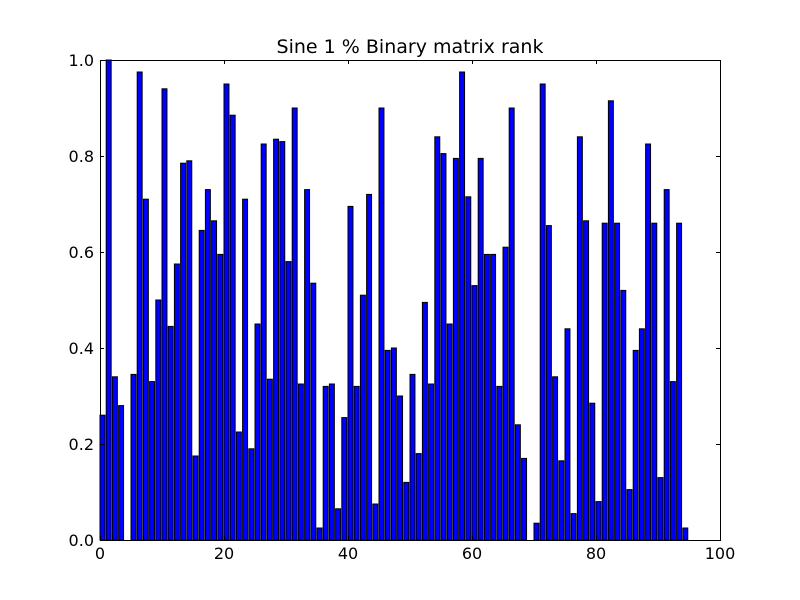 The height and width of the screenshot is (600, 800). I want to click on x-tick-label-100: 100, so click(720, 553).